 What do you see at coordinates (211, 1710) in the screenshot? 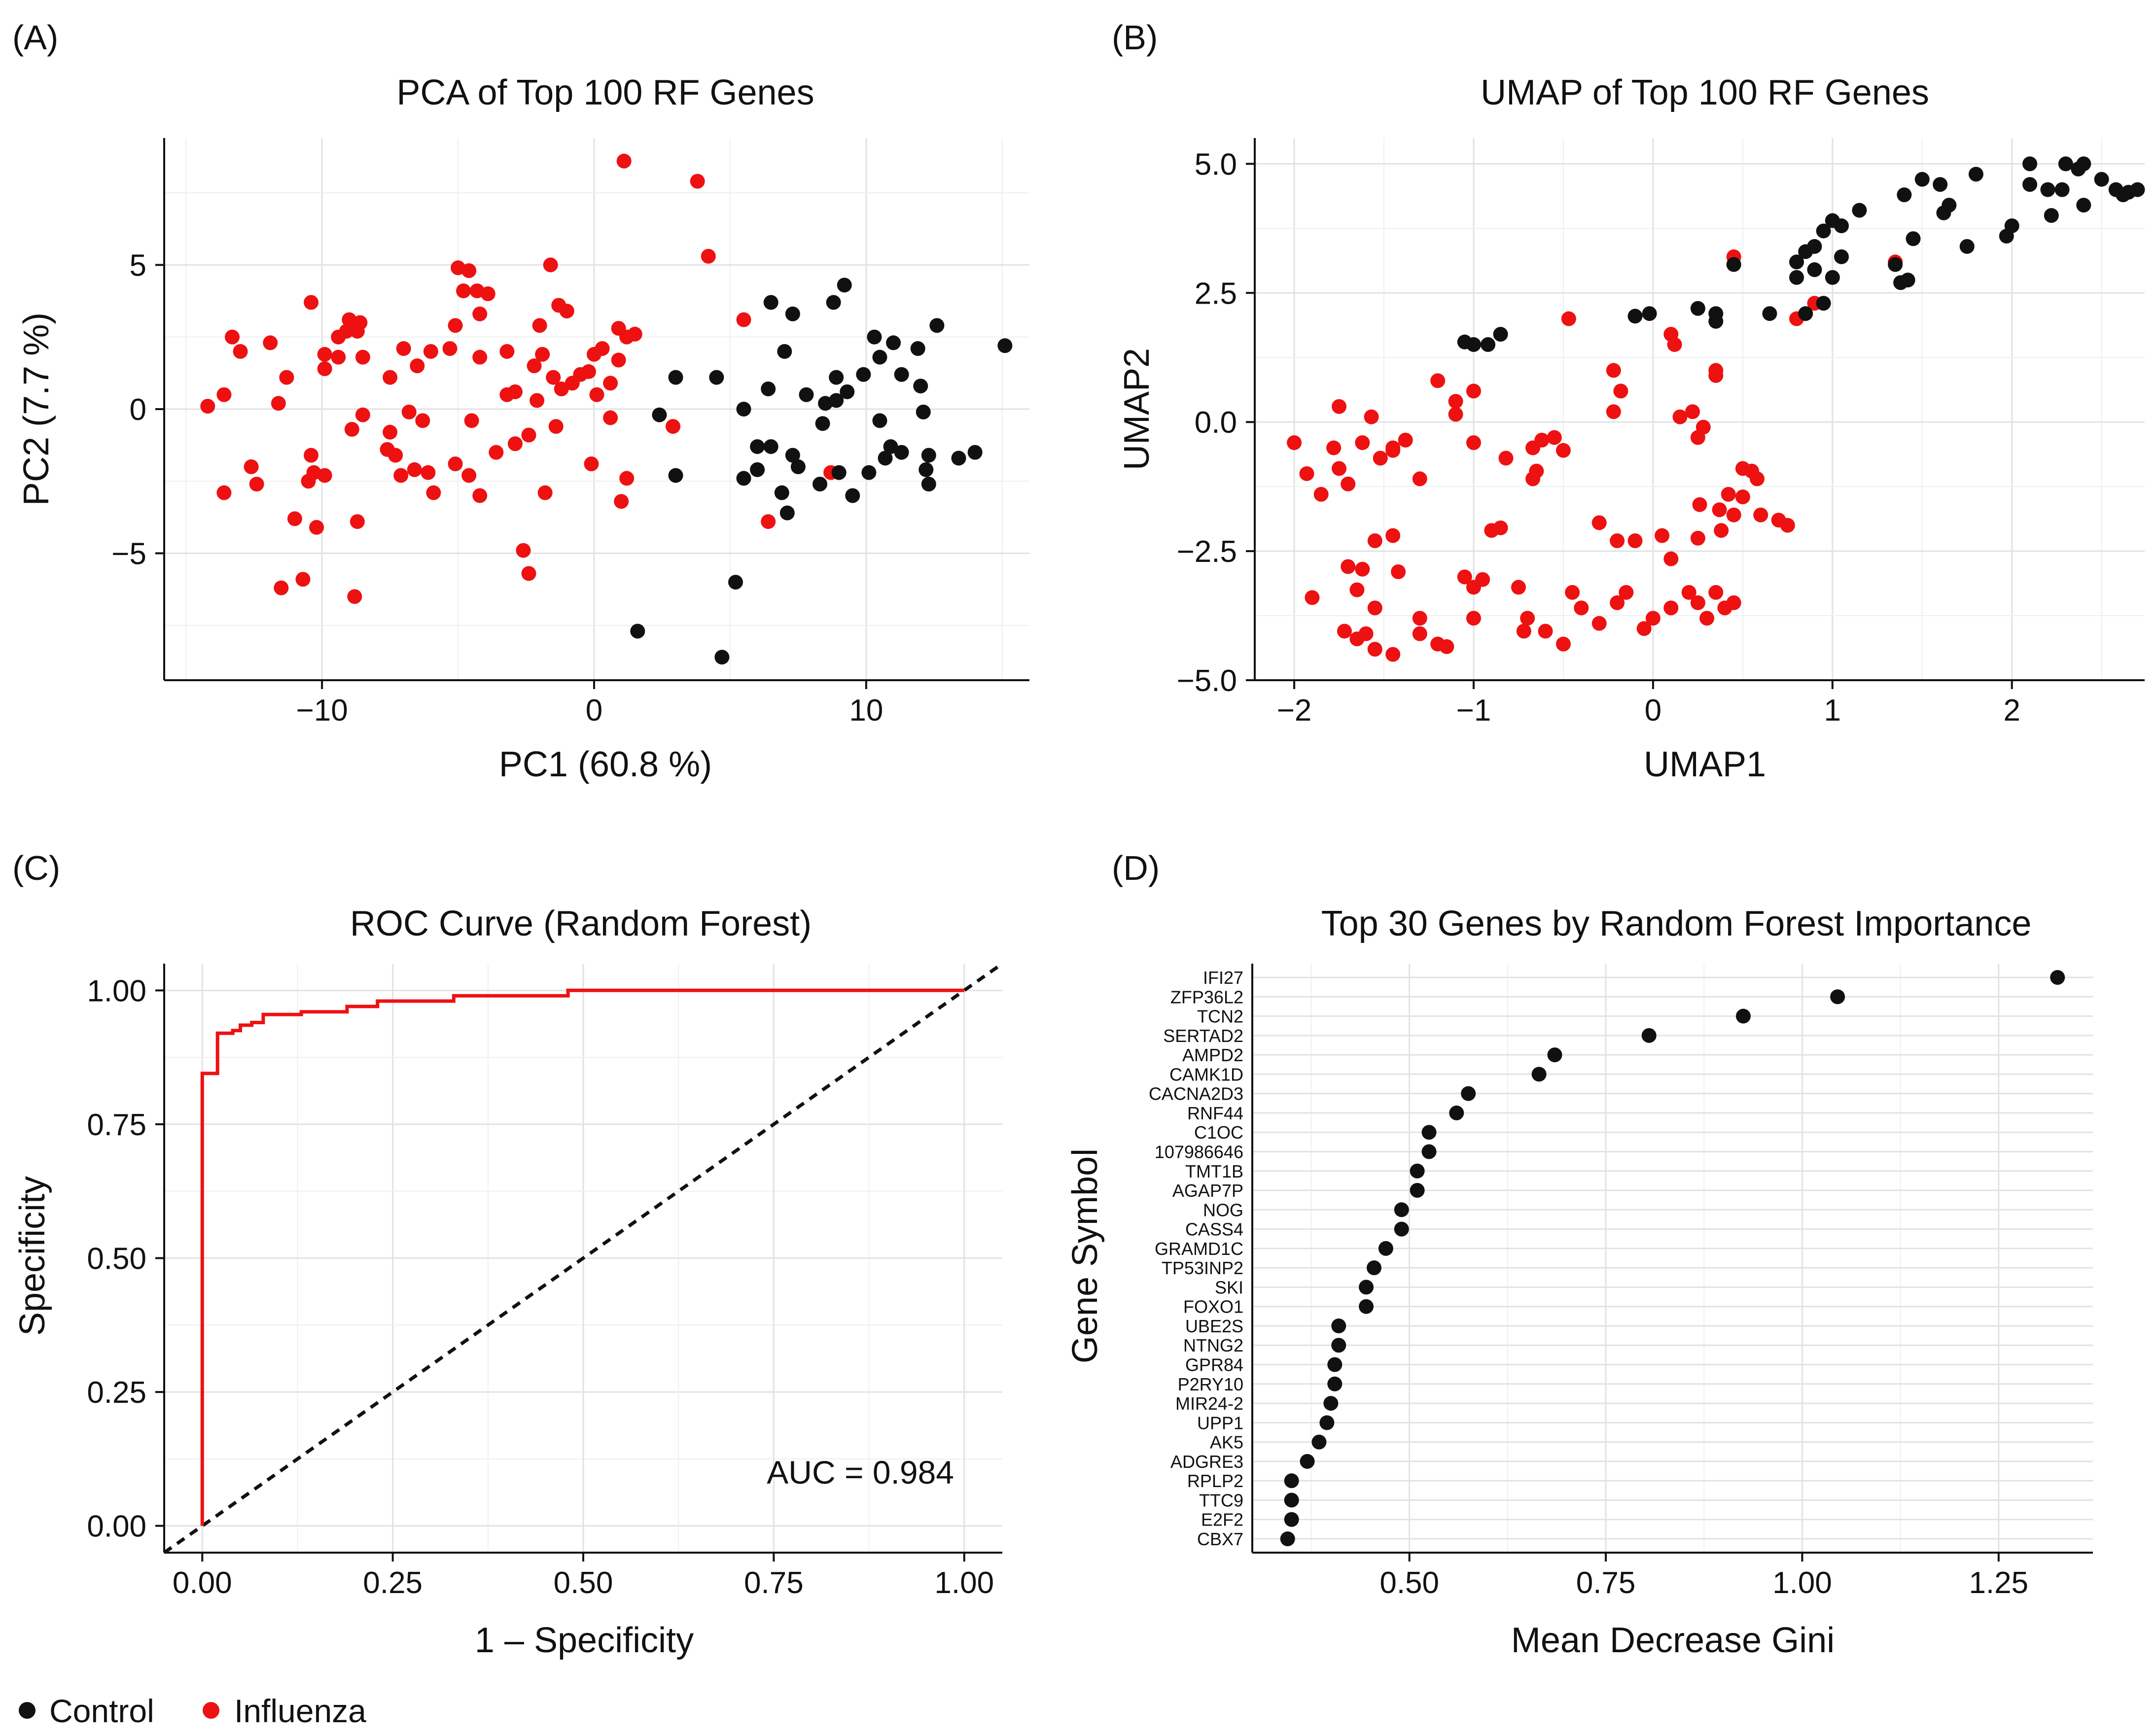
I see `legend-swatch-influenza` at bounding box center [211, 1710].